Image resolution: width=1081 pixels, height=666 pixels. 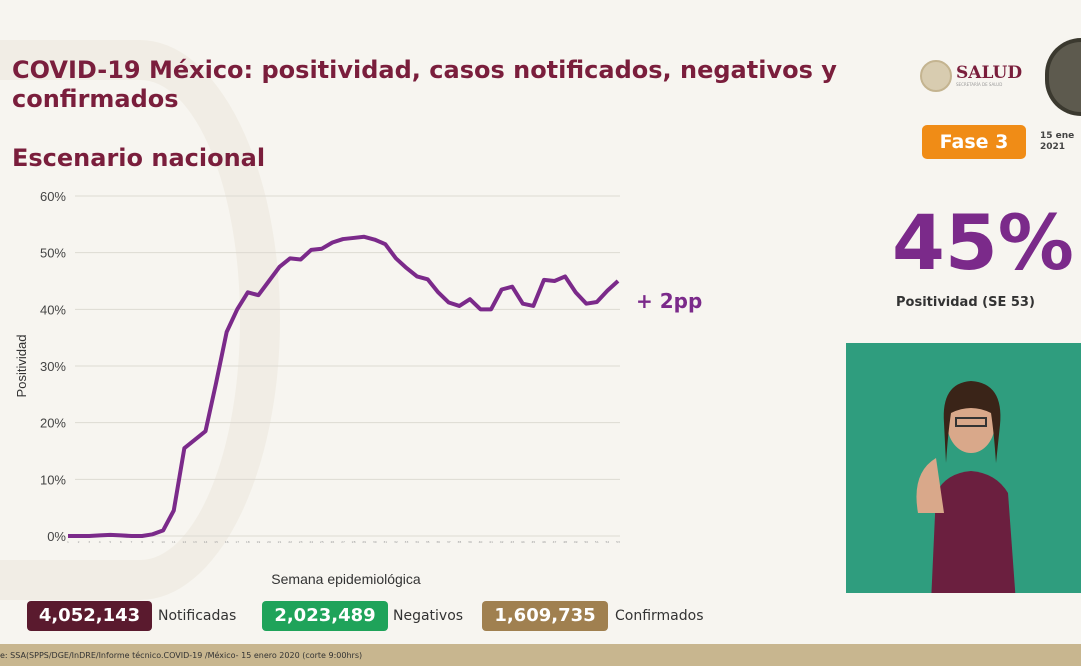 What do you see at coordinates (280, 542) in the screenshot?
I see `x-tick-label: 21` at bounding box center [280, 542].